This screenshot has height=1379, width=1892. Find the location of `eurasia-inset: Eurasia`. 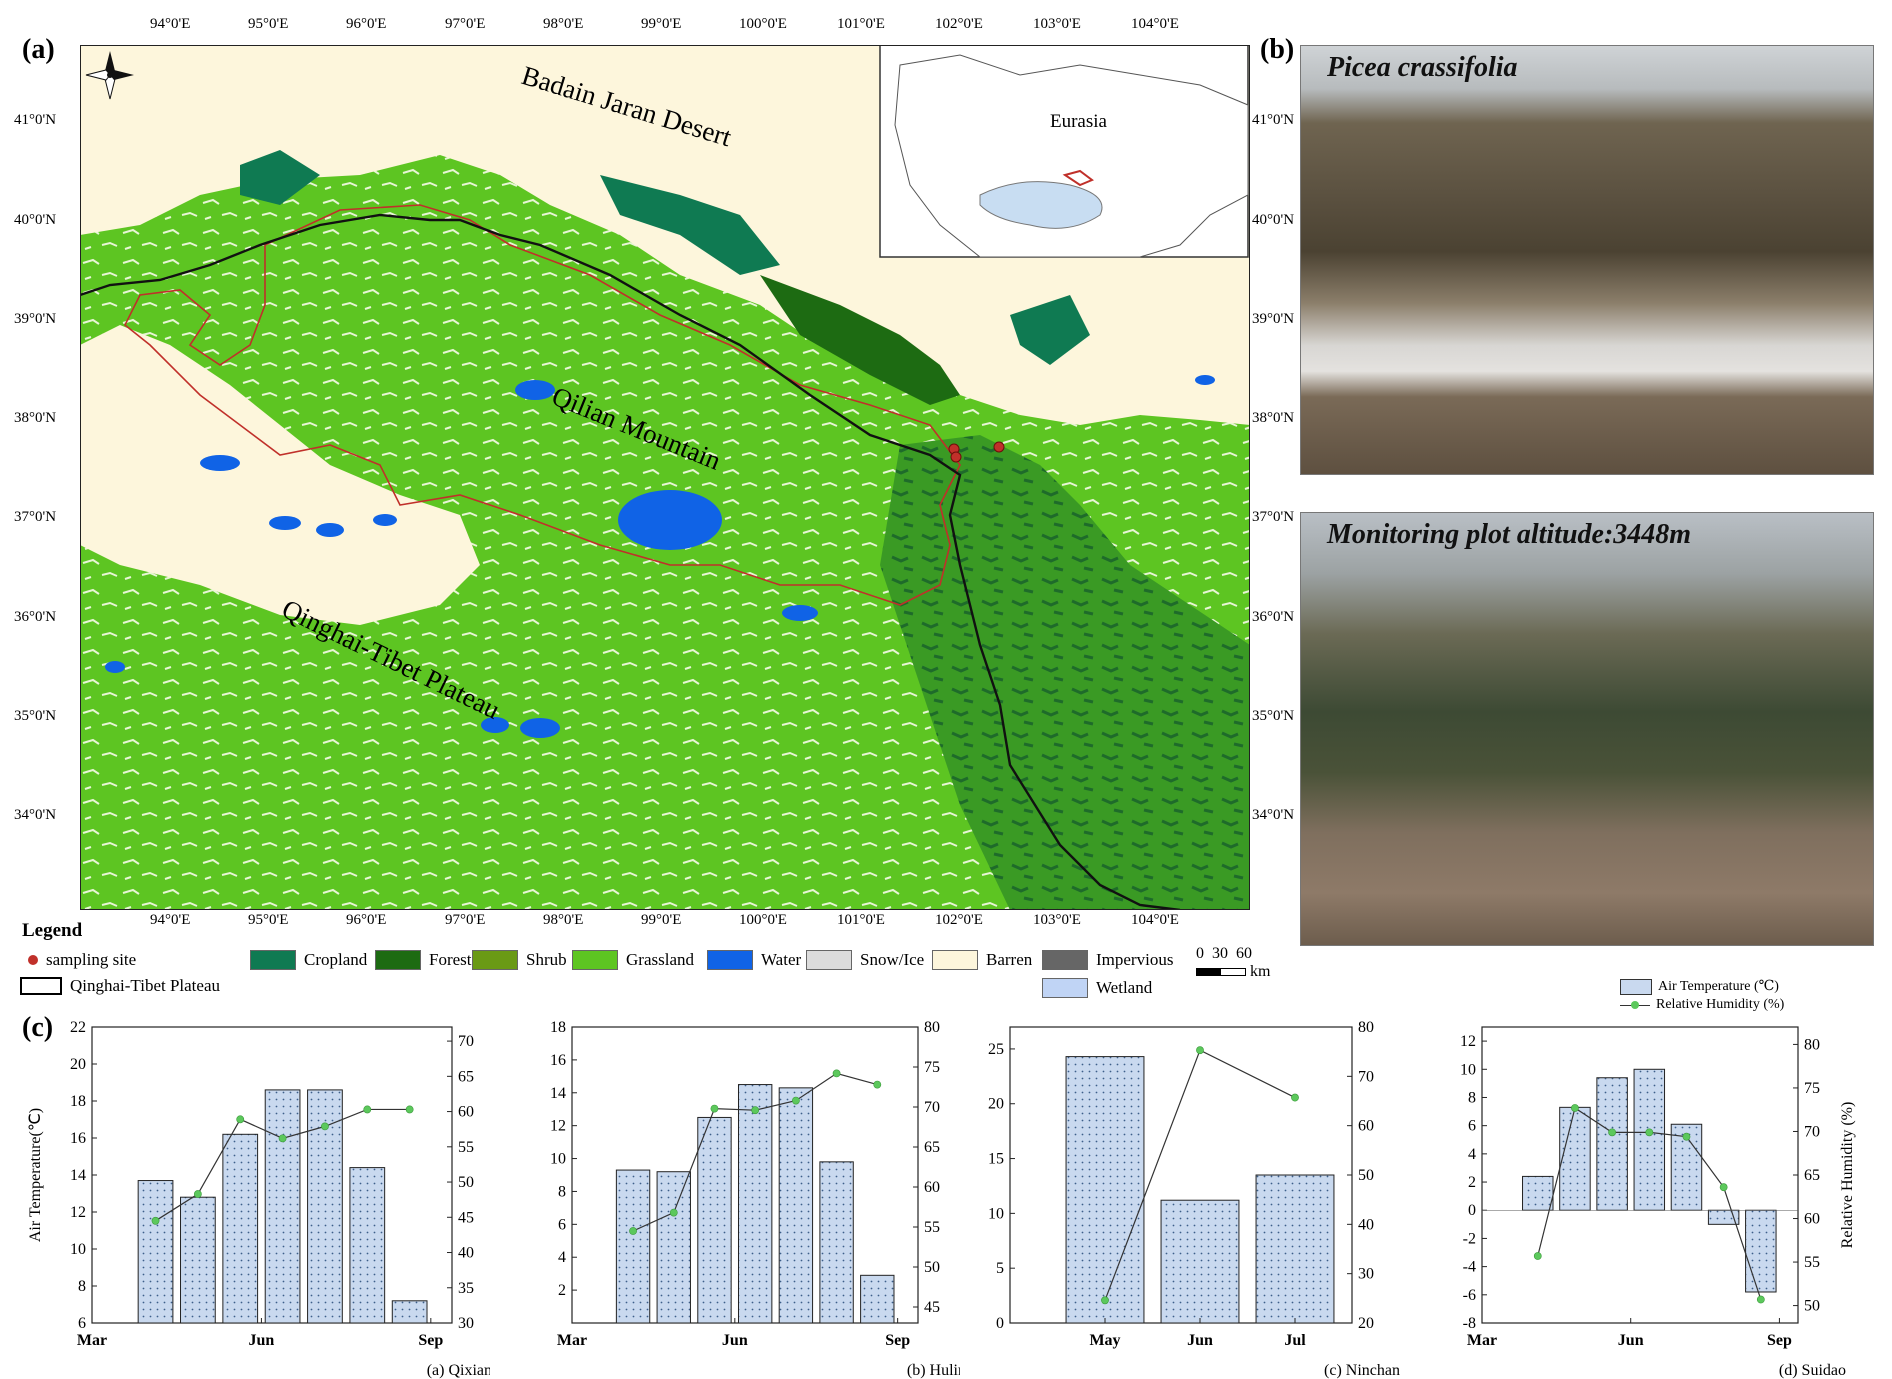

eurasia-inset: Eurasia is located at coordinates (1064, 151).